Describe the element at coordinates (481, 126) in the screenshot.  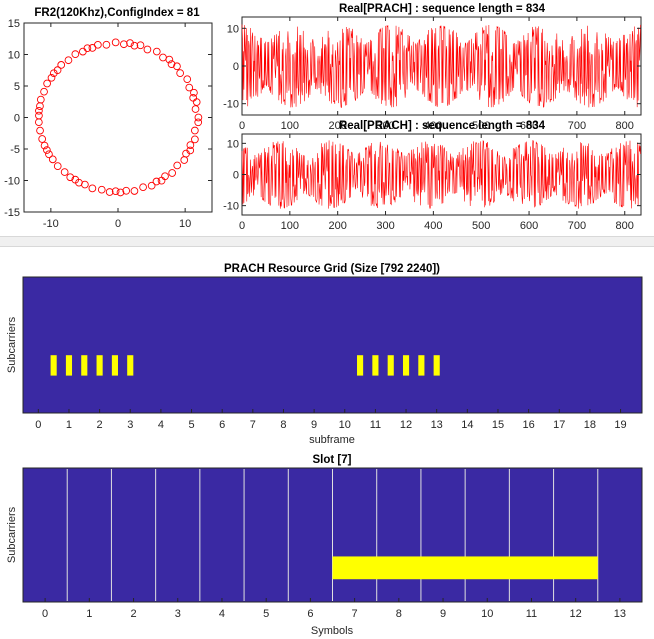
I see `prach-real-xtick-label: 500` at that location.